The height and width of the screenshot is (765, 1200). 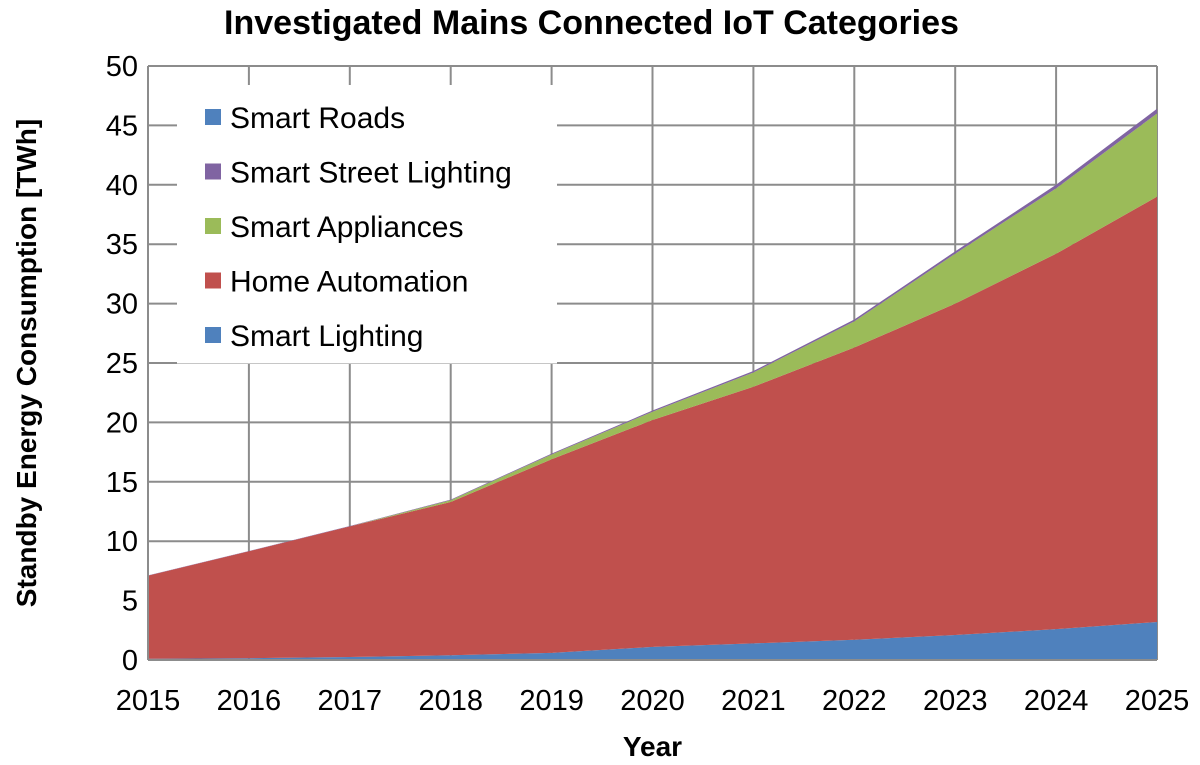 I want to click on legend-label-smart-lighting: Smart Lighting, so click(x=326, y=336).